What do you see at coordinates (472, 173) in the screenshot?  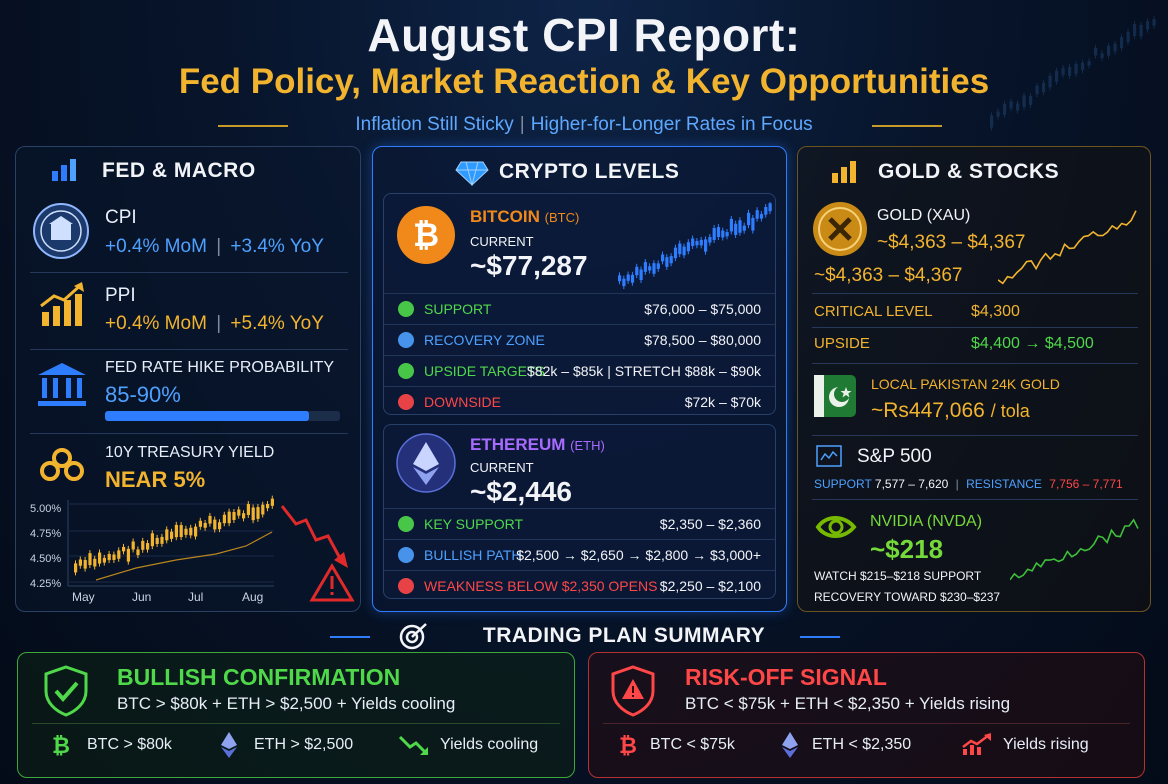 I see `diamond-icon` at bounding box center [472, 173].